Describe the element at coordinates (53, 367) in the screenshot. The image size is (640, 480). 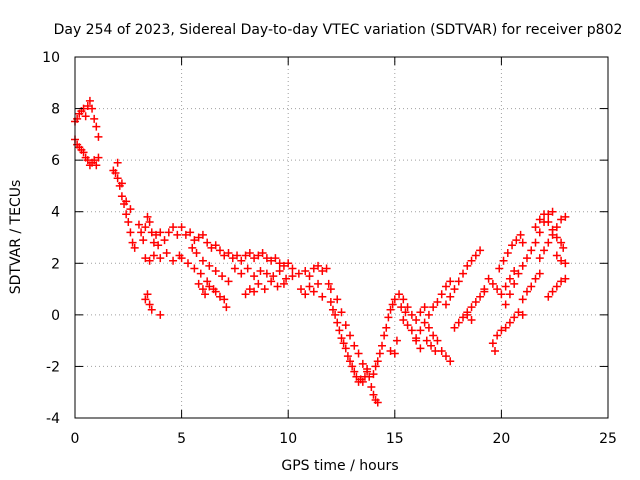
I see `y-tick-label: -2` at that location.